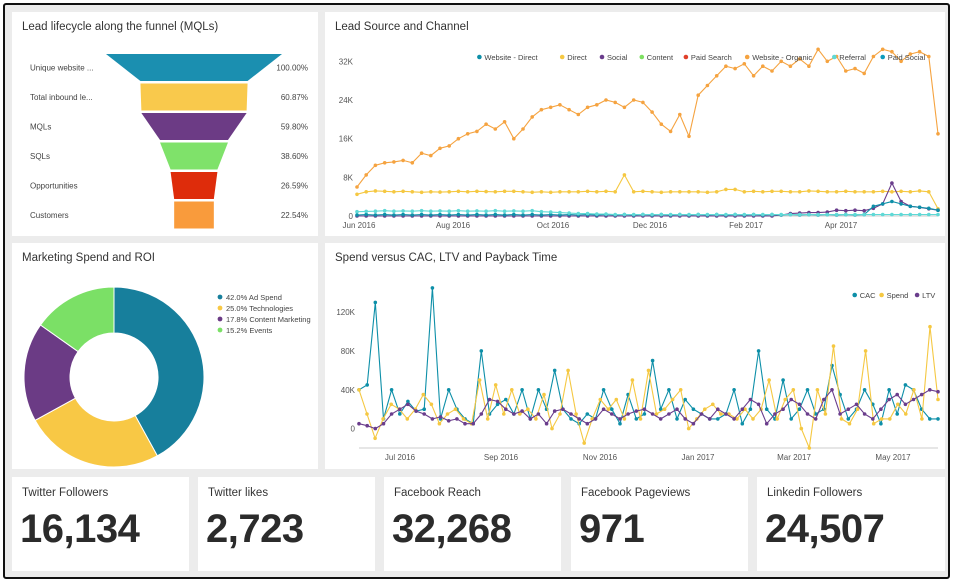 The width and height of the screenshot is (955, 584). What do you see at coordinates (841, 225) in the screenshot?
I see `x-tick-label: Apr 2017` at bounding box center [841, 225].